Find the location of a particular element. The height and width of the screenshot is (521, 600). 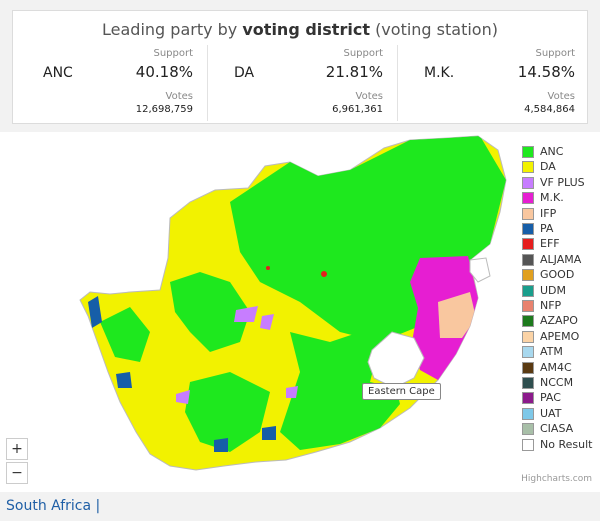

legend-label: VF PLUS is located at coordinates (562, 182).